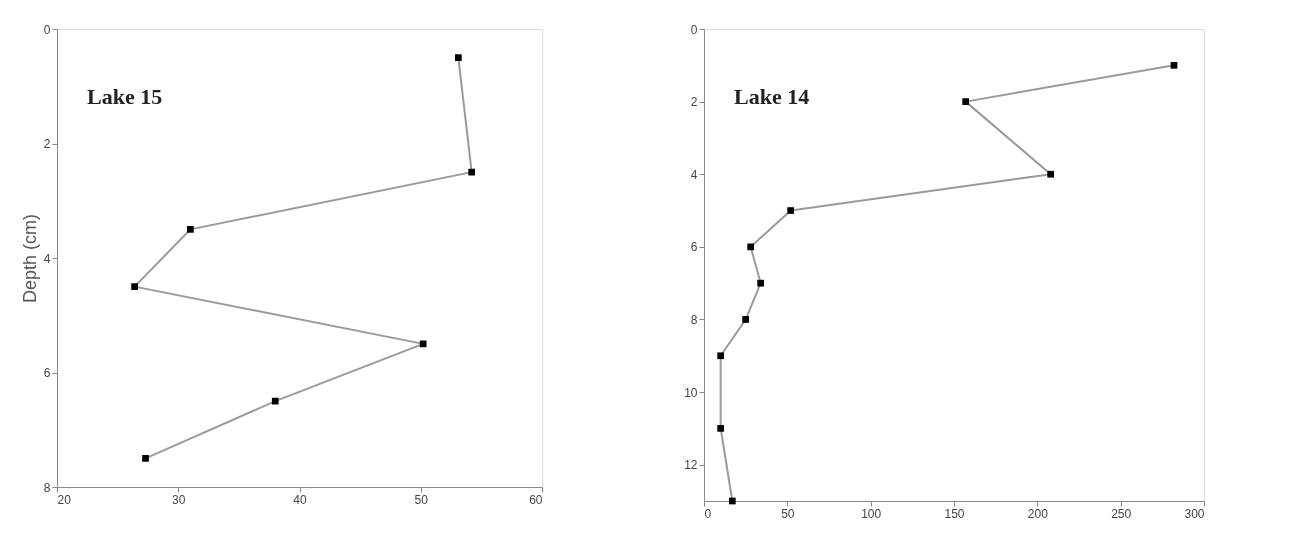 This screenshot has width=1303, height=533. What do you see at coordinates (871, 513) in the screenshot?
I see `x-tick-label: 100` at bounding box center [871, 513].